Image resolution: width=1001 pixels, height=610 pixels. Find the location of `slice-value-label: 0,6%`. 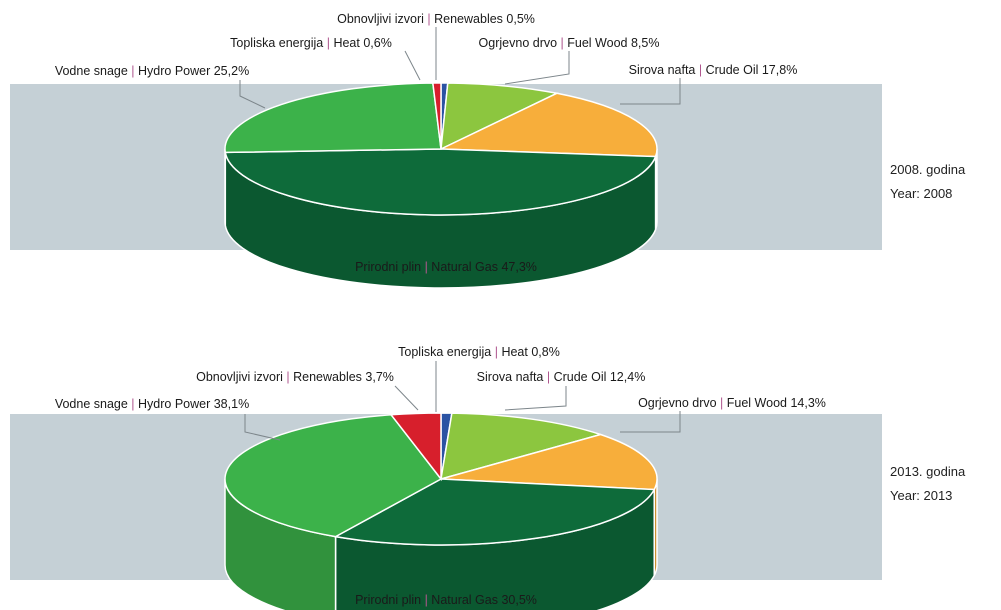

slice-value-label: 0,6% is located at coordinates (377, 43).